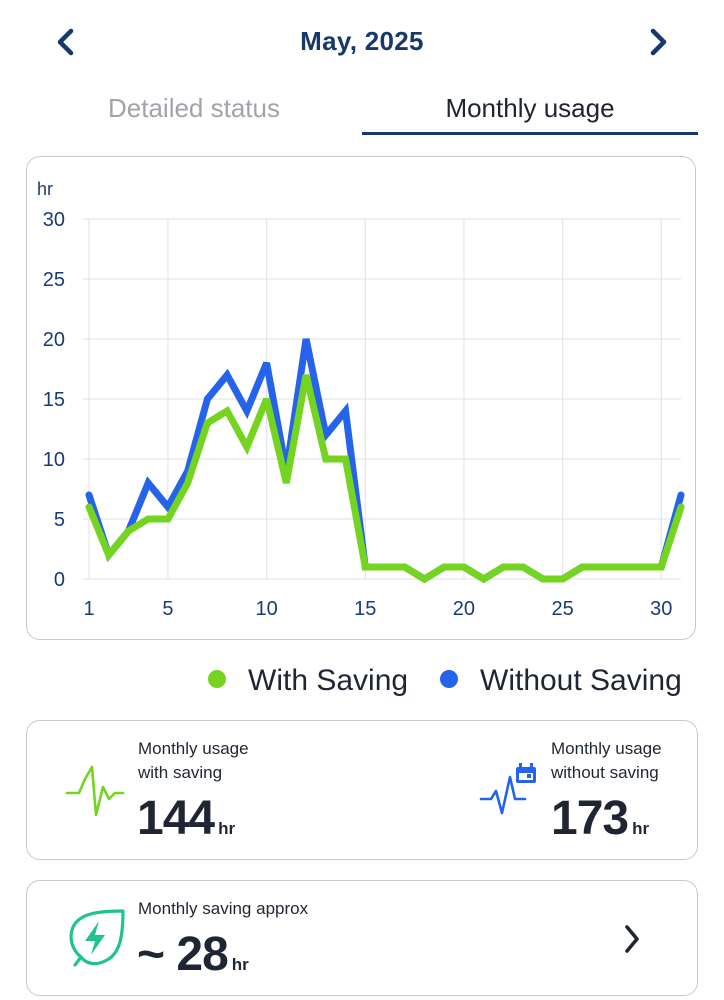 The height and width of the screenshot is (1000, 724). What do you see at coordinates (88, 609) in the screenshot?
I see `x-tick-label: 1` at bounding box center [88, 609].